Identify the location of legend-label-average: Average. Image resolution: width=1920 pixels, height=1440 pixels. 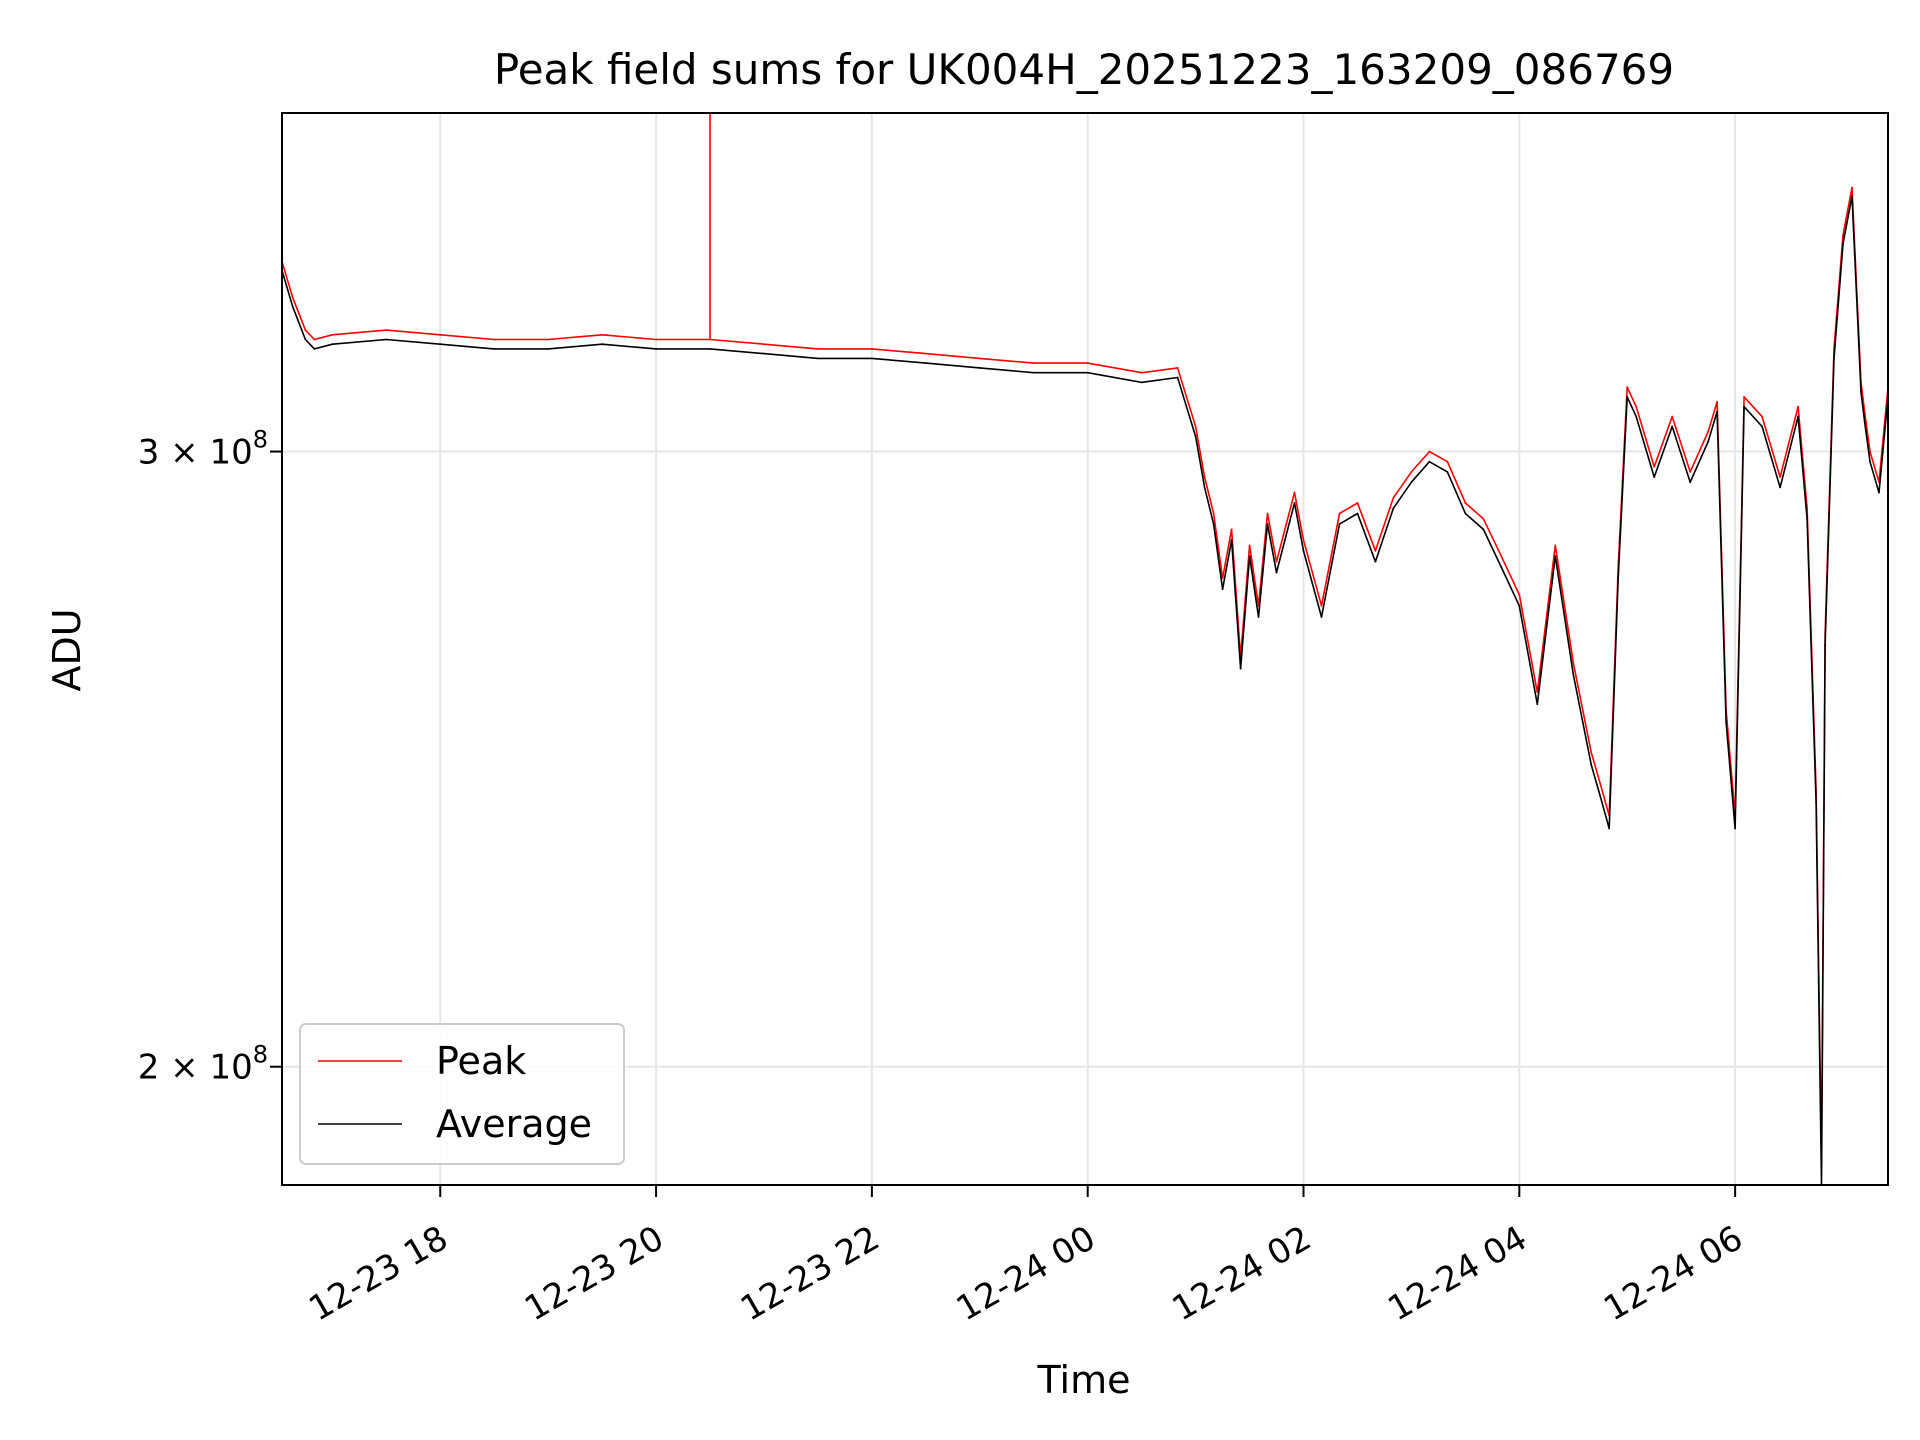
(514, 1124).